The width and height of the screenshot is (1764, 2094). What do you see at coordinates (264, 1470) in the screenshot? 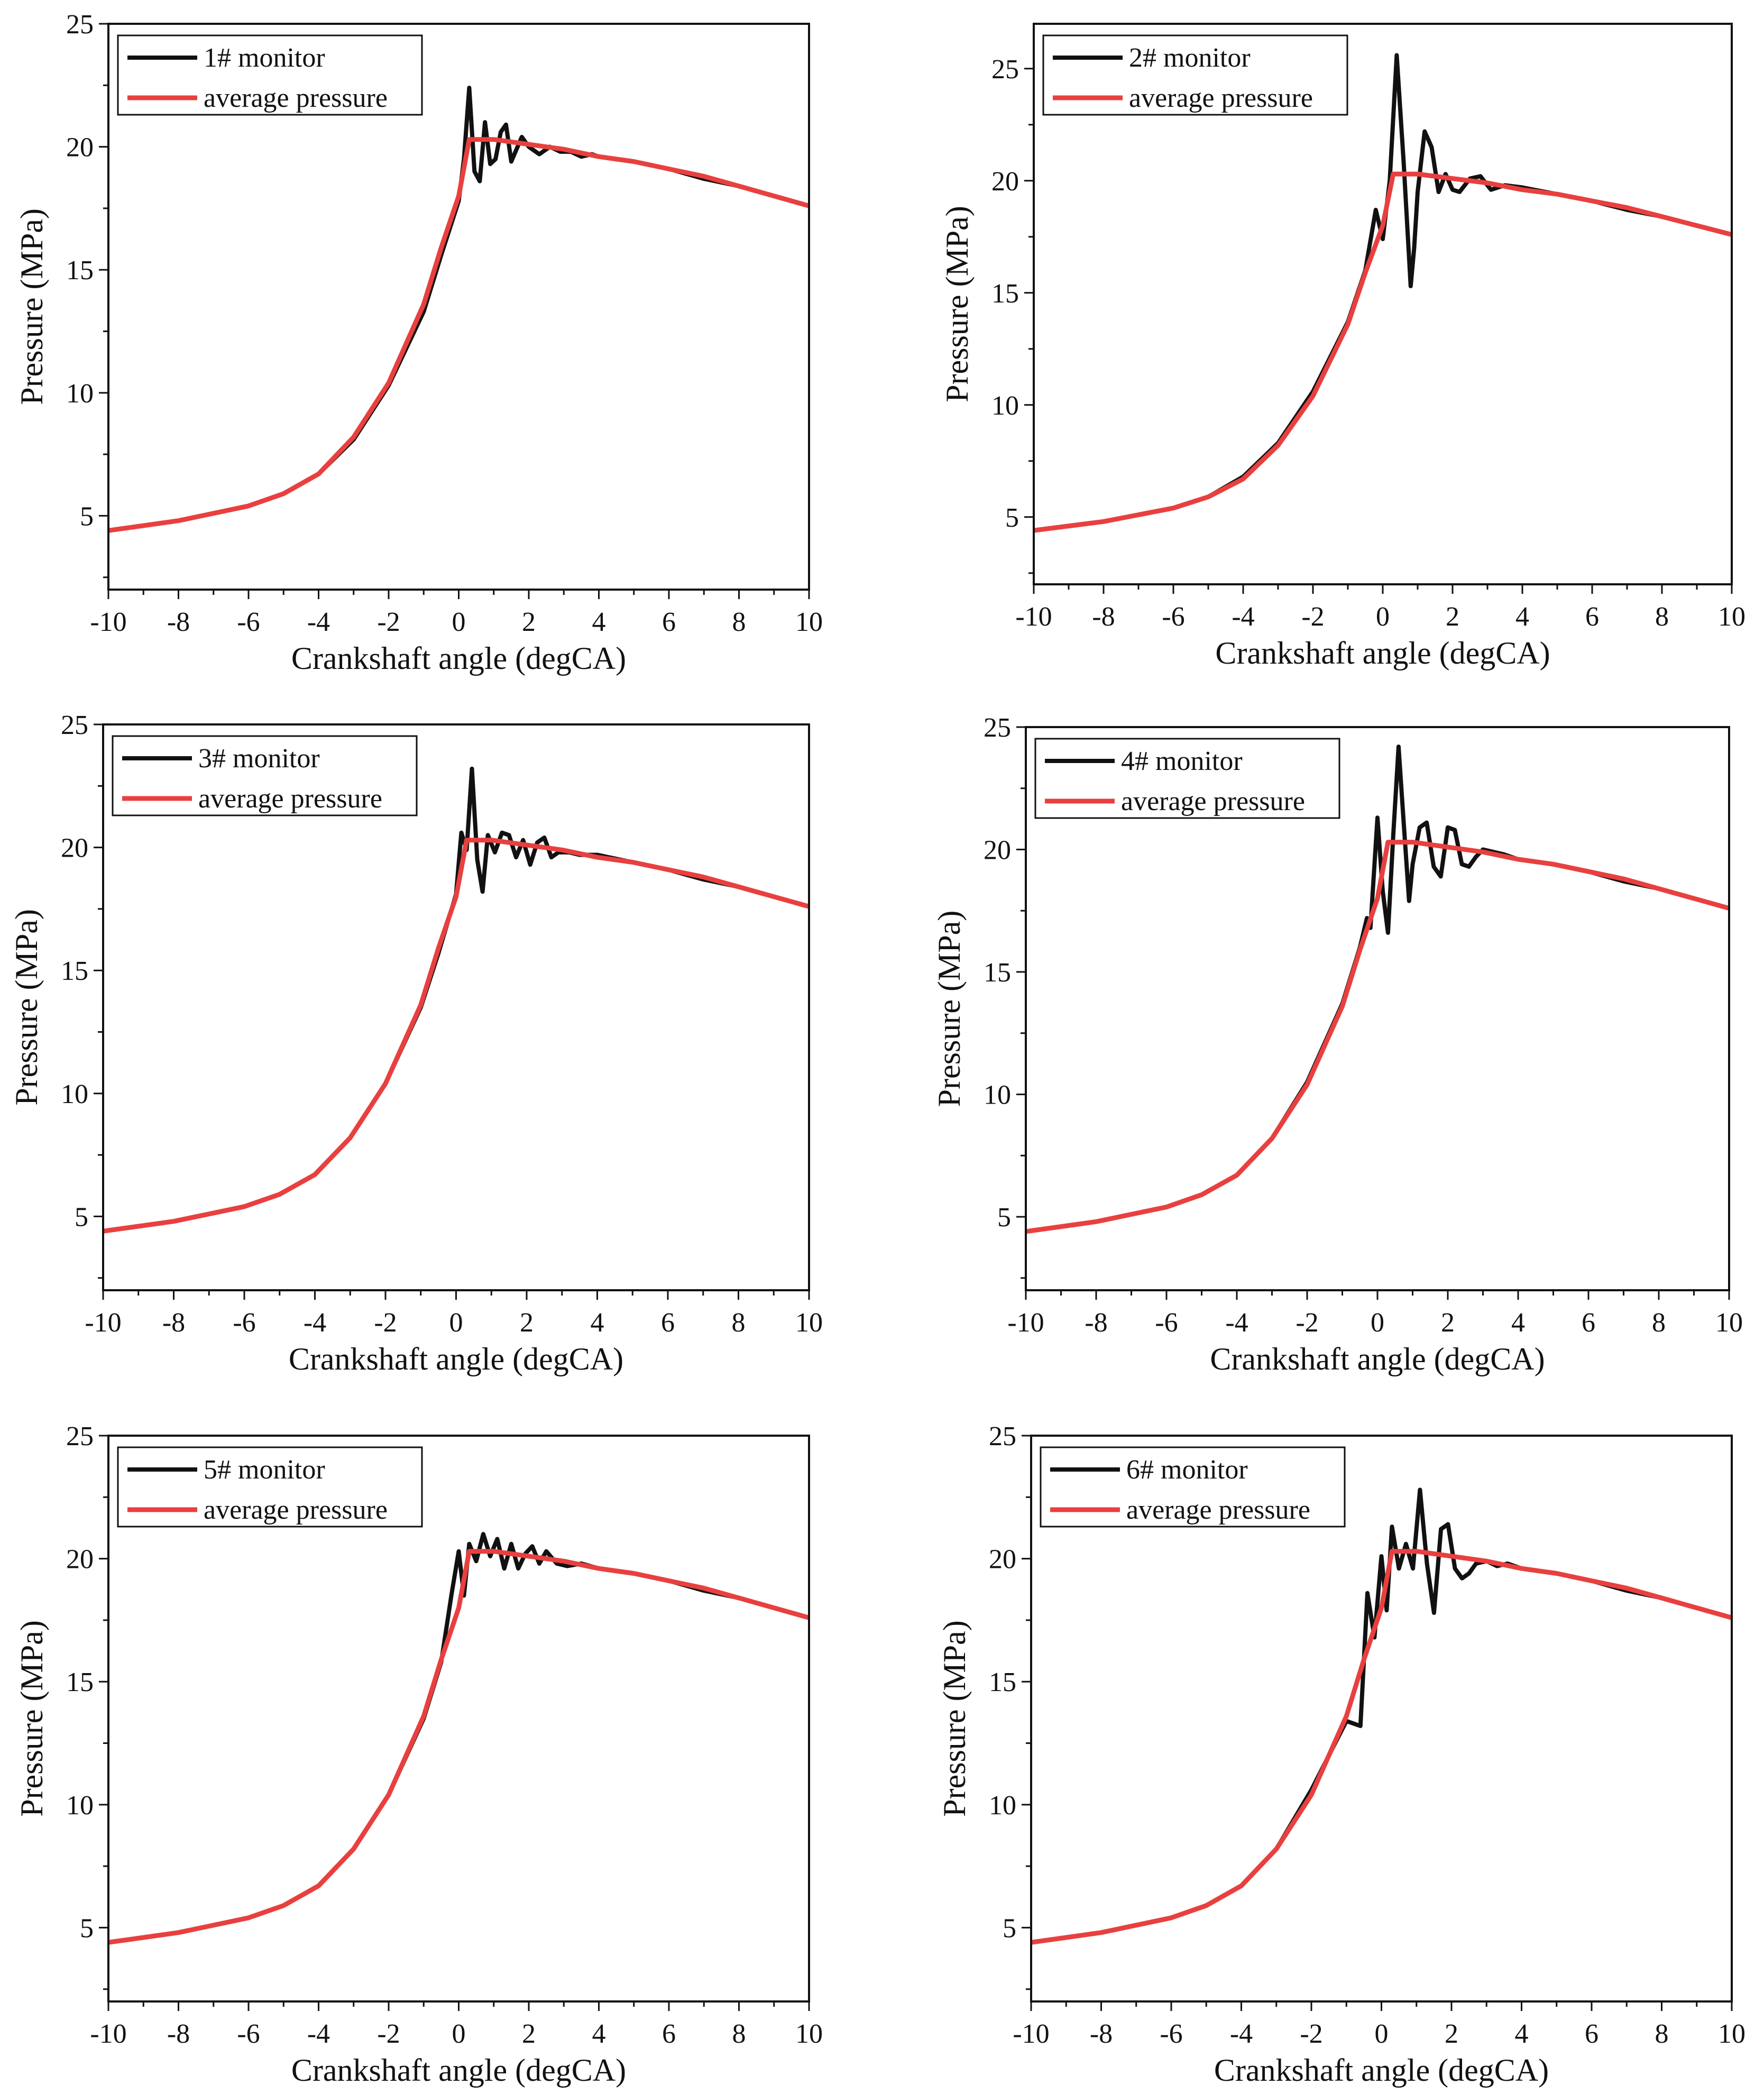
I see `legend-label: 5# monitor` at bounding box center [264, 1470].